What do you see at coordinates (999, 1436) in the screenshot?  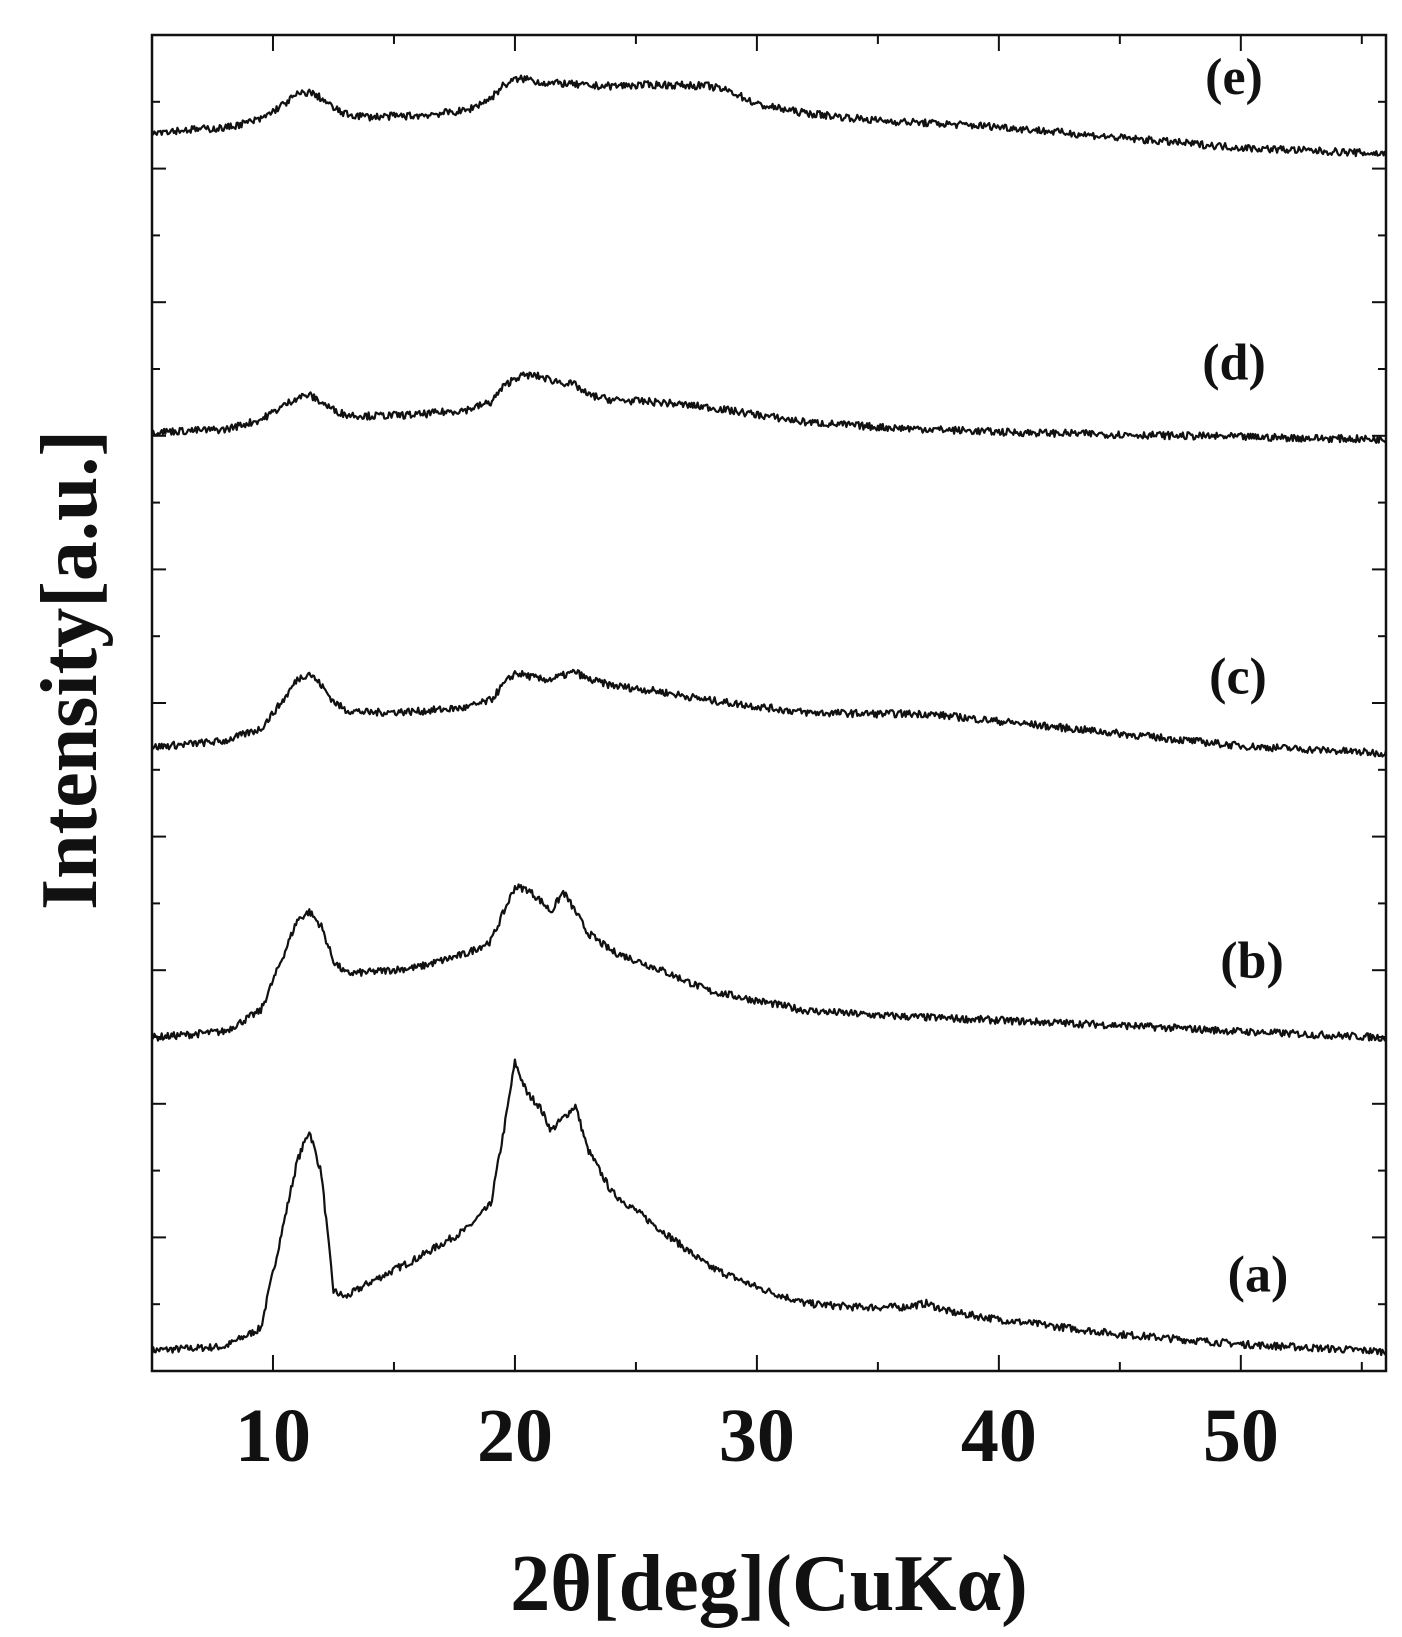 I see `x-tick-label-3: 40` at bounding box center [999, 1436].